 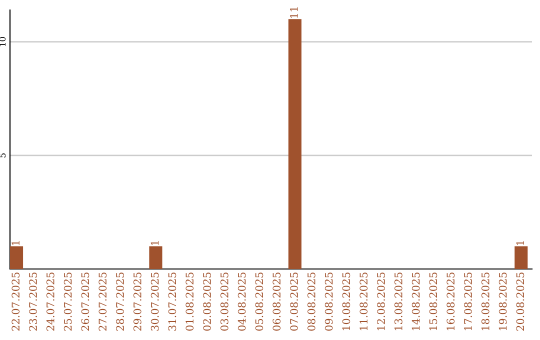 I want to click on x-tick-label: 04.08.2025, so click(x=242, y=301).